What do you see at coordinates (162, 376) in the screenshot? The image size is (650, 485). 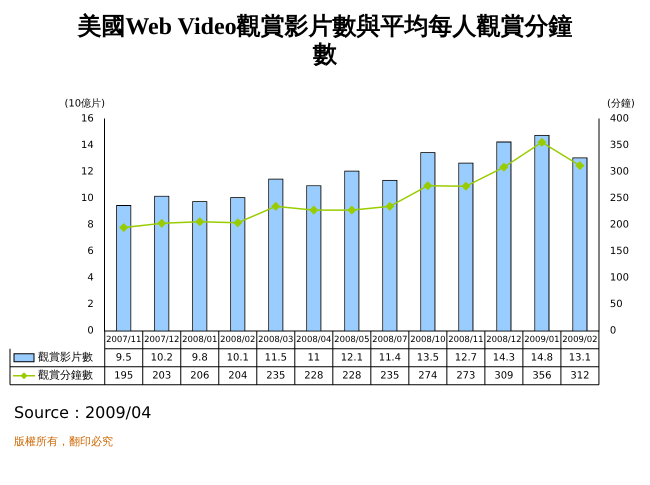 I see `data-label: 203` at bounding box center [162, 376].